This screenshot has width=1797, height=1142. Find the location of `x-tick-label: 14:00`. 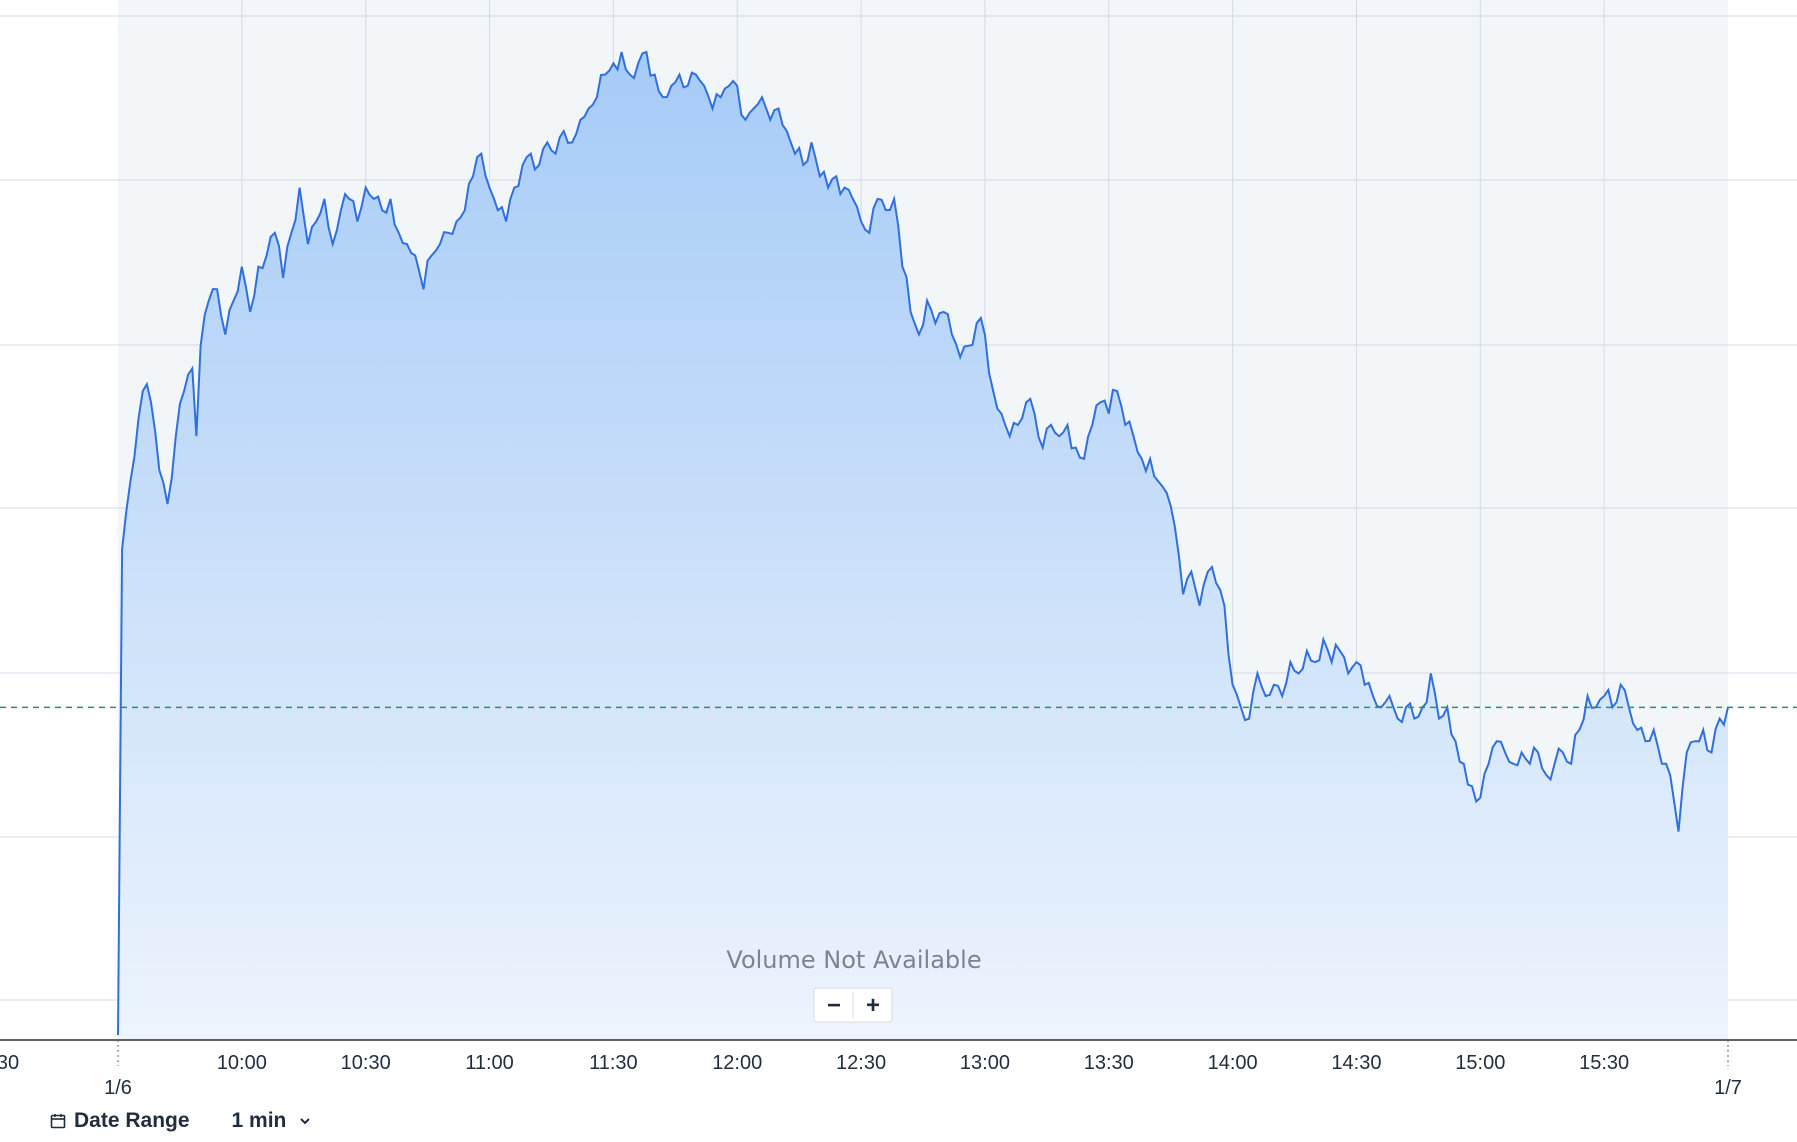

x-tick-label: 14:00 is located at coordinates (1233, 1063).